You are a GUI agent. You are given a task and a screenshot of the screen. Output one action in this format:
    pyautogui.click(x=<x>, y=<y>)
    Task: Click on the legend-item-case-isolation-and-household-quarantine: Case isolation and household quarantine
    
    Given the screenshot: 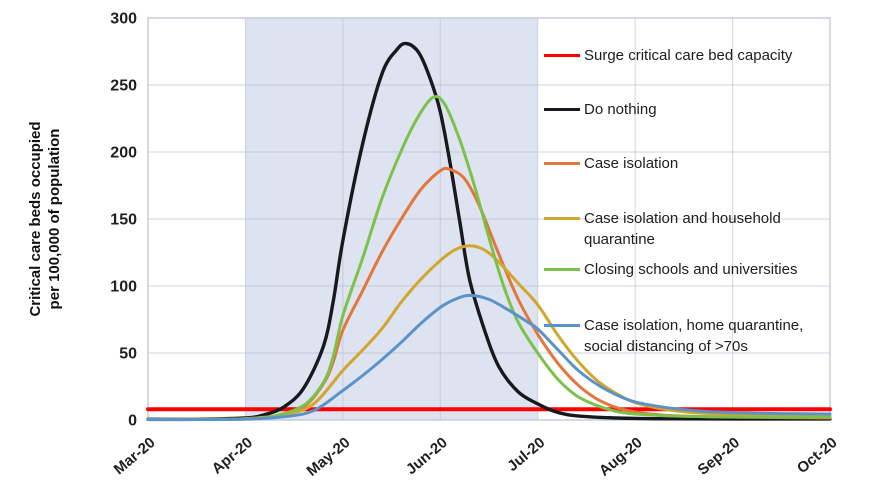 What is the action you would take?
    pyautogui.click(x=662, y=229)
    